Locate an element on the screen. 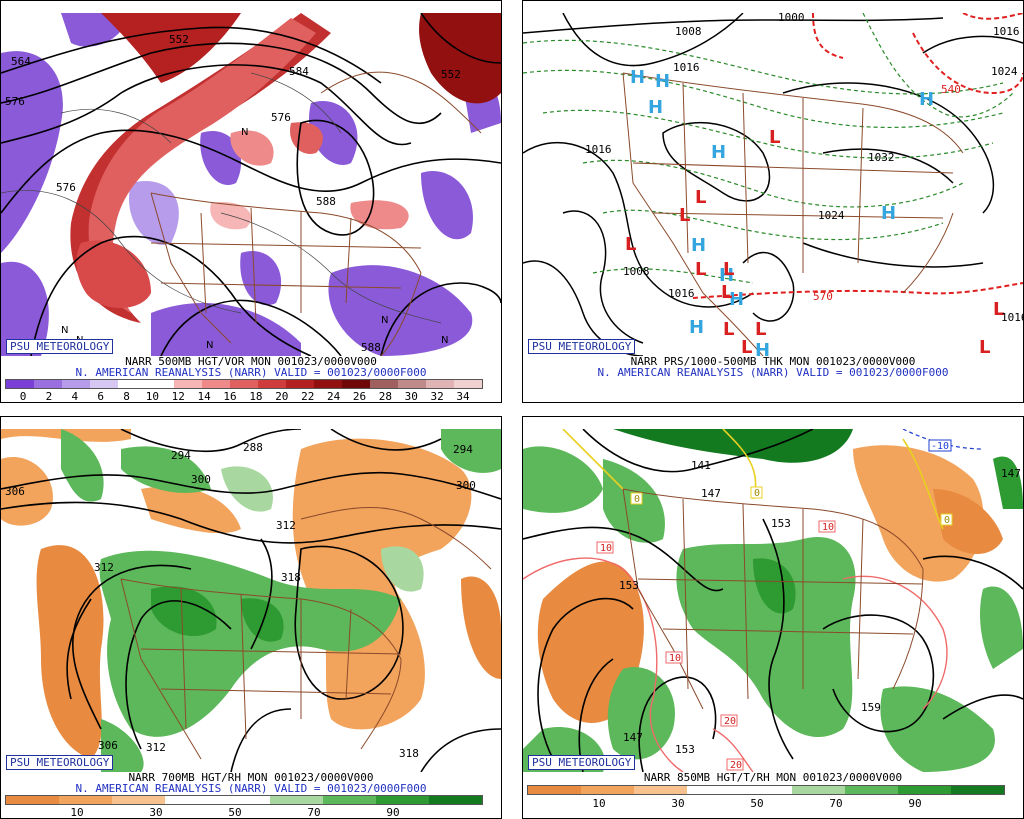  colorbar-tick-label: 24 is located at coordinates (333, 396).